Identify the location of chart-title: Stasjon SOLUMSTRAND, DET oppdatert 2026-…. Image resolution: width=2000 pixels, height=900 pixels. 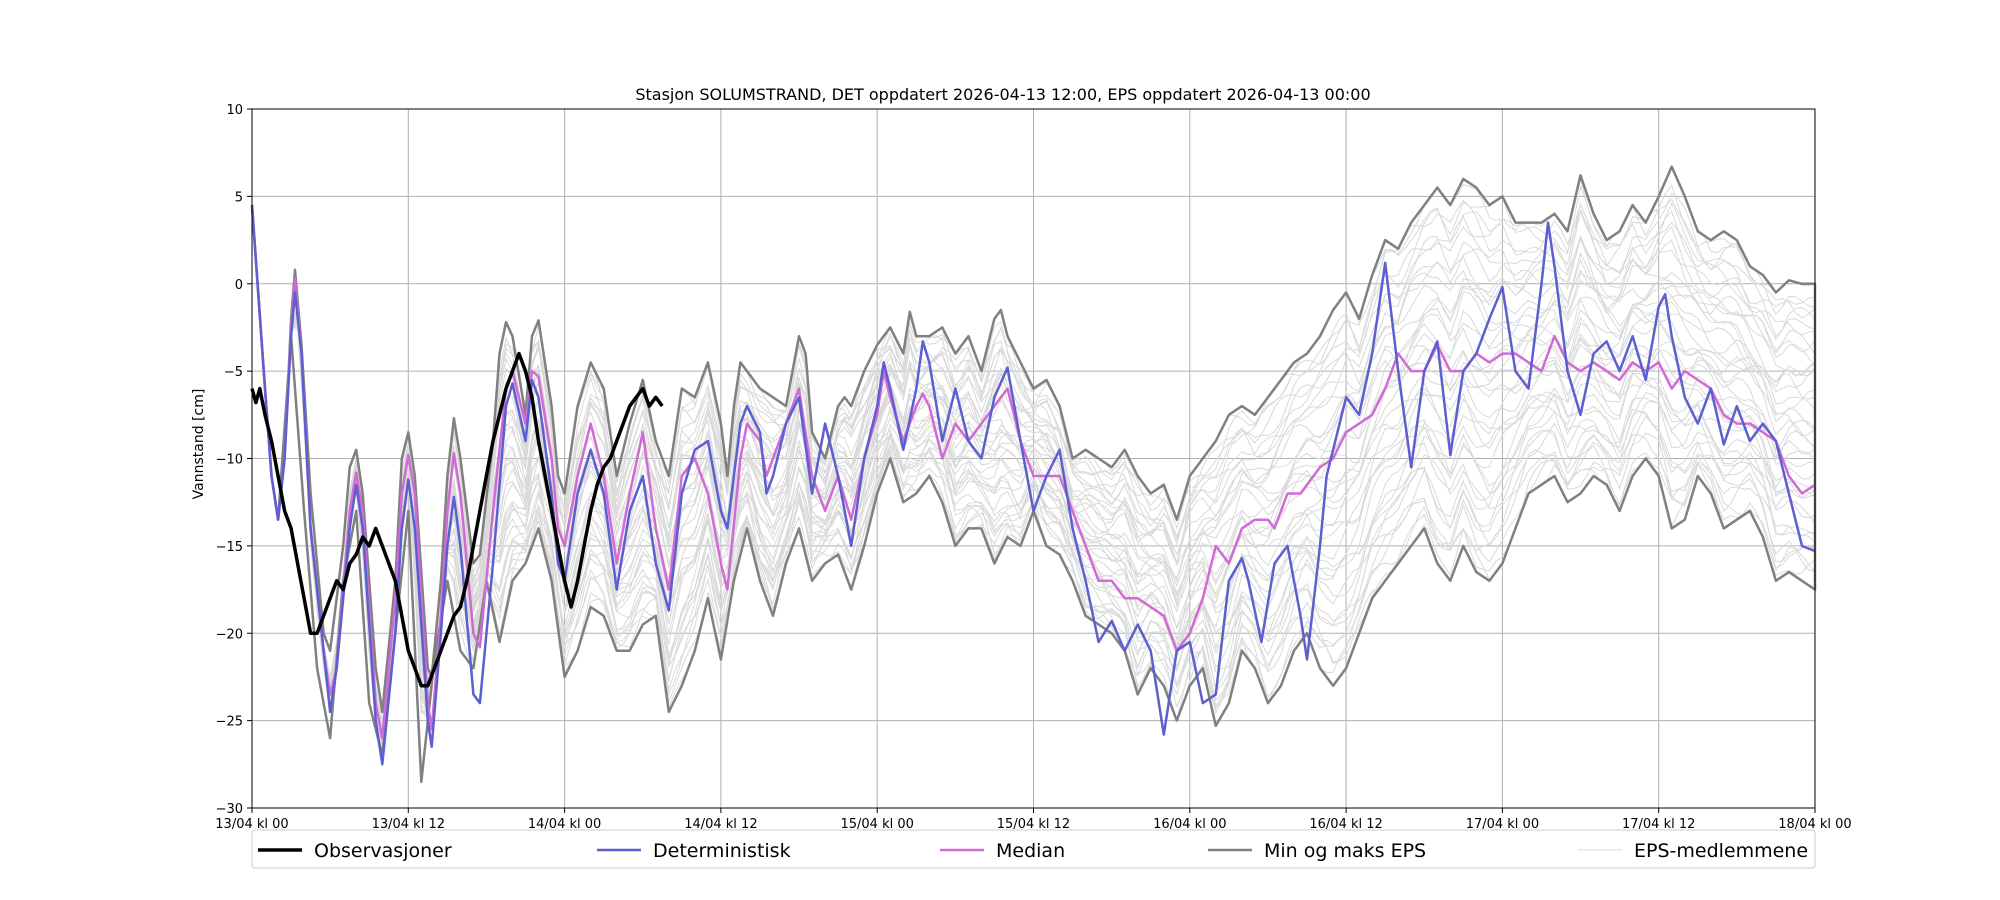
(1002, 94).